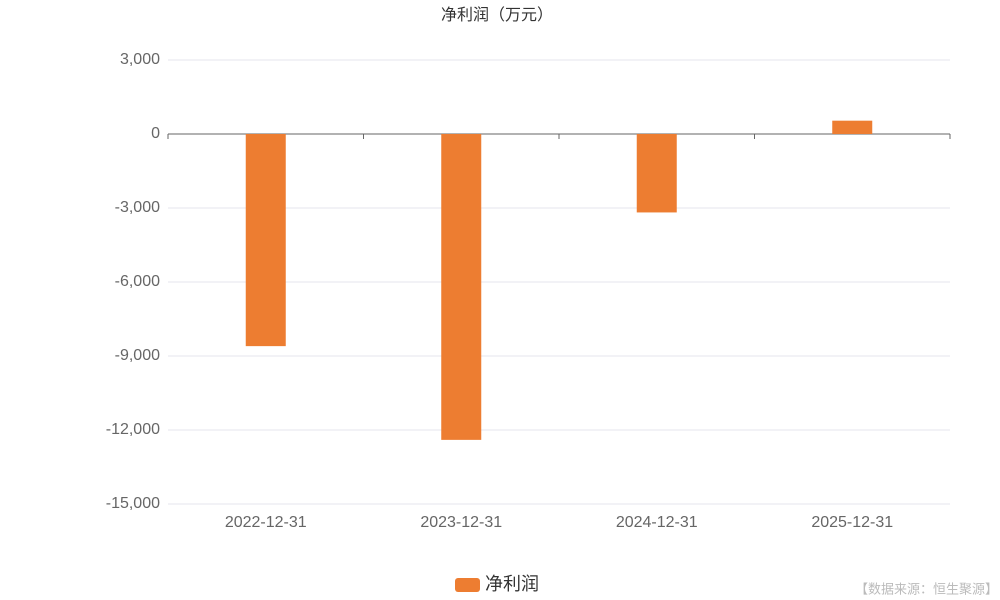 This screenshot has height=600, width=1000. Describe the element at coordinates (140, 59) in the screenshot. I see `y-tick-label: 3,000` at that location.